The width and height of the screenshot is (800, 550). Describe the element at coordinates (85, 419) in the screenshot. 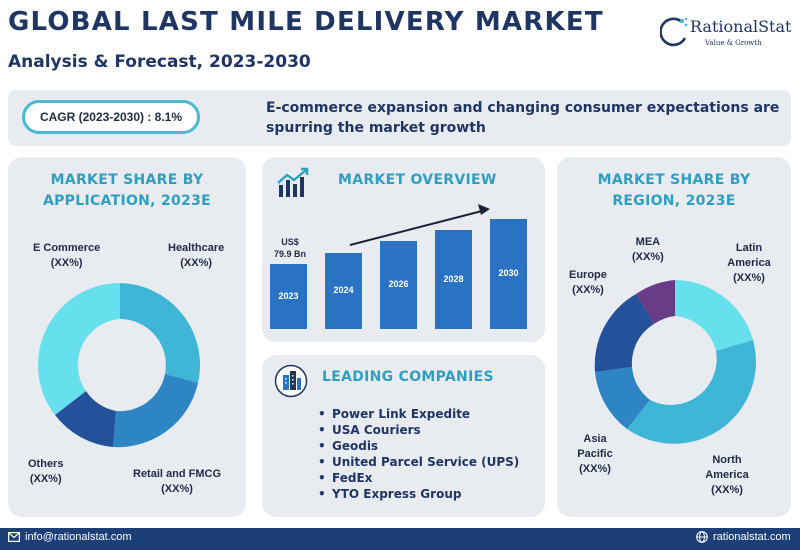

I see `donut-segment-others` at that location.